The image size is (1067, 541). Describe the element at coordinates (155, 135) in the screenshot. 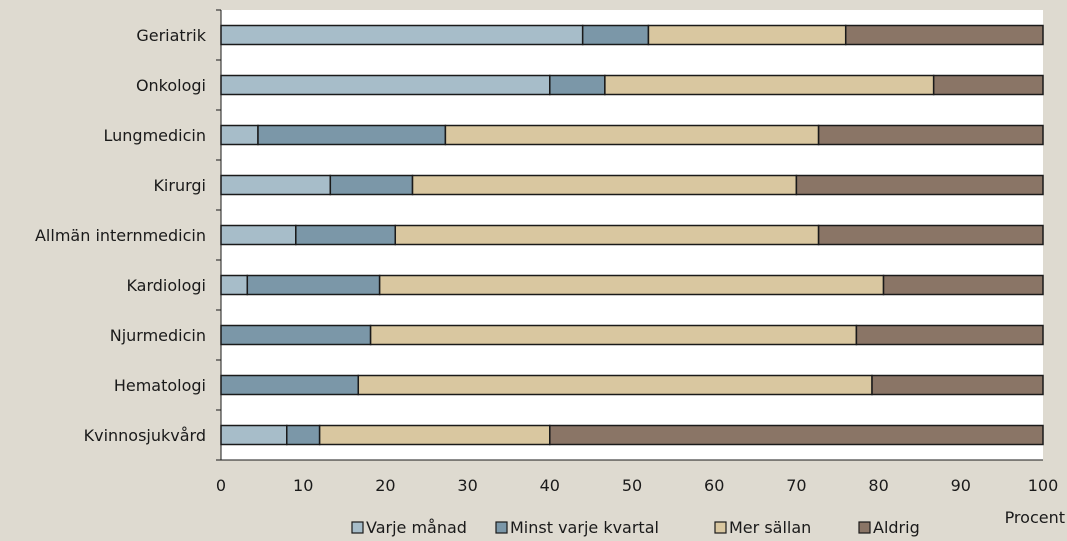

I see `category-label: Lungmedicin` at that location.